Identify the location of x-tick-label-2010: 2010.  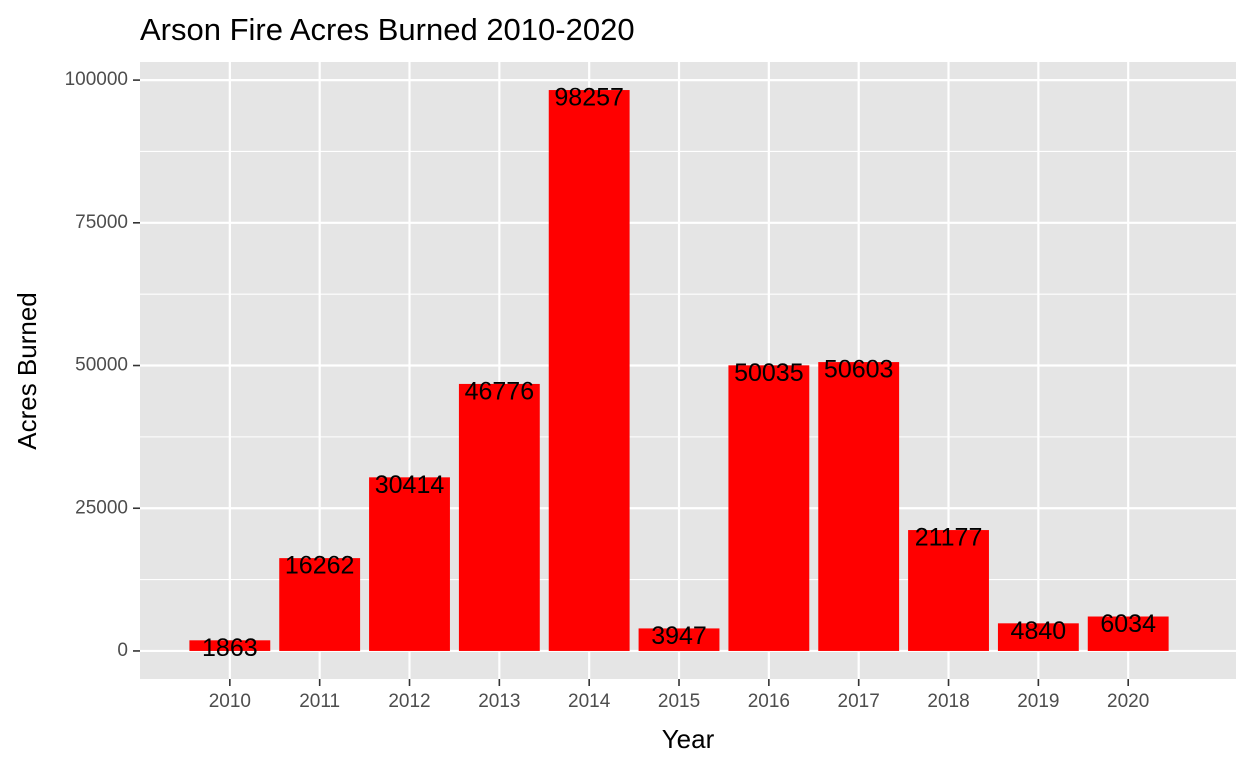
(230, 701).